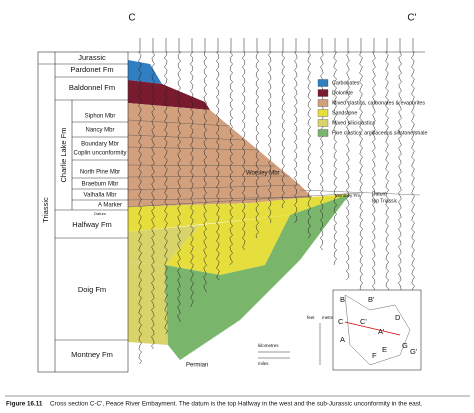  What do you see at coordinates (374, 355) in the screenshot?
I see `map-label: F` at bounding box center [374, 355].